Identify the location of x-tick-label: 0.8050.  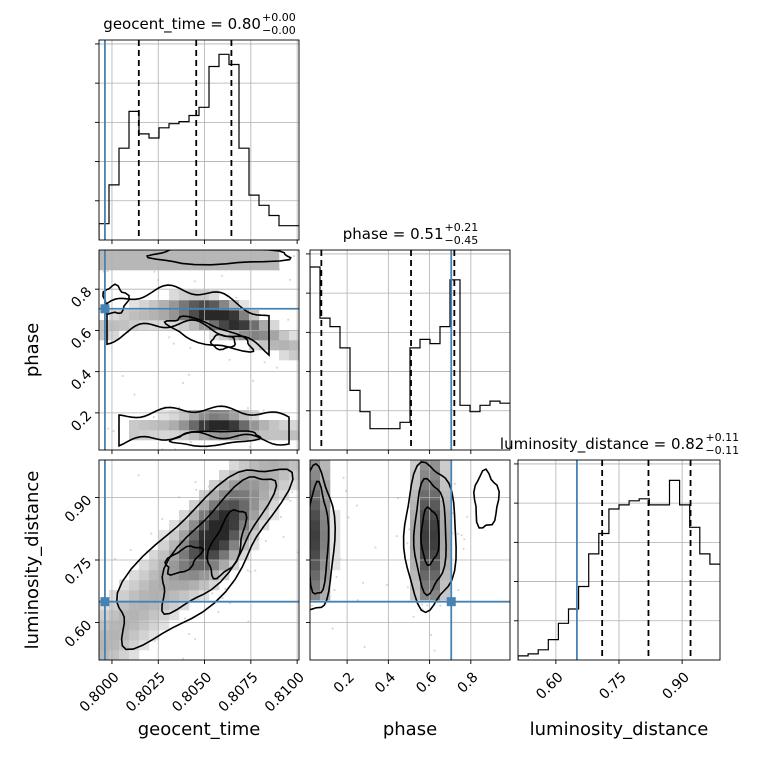
(192, 692).